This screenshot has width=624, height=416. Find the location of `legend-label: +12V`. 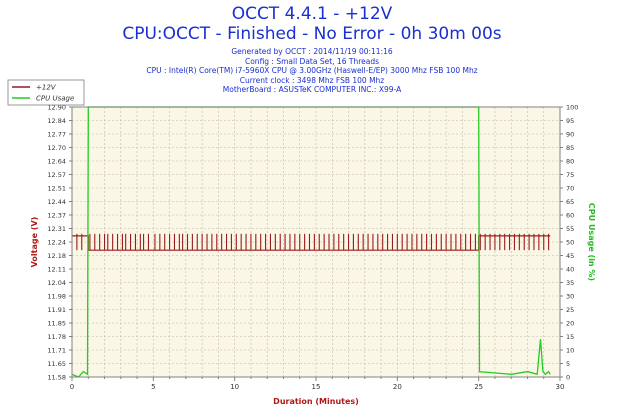

legend-label: +12V is located at coordinates (46, 88).